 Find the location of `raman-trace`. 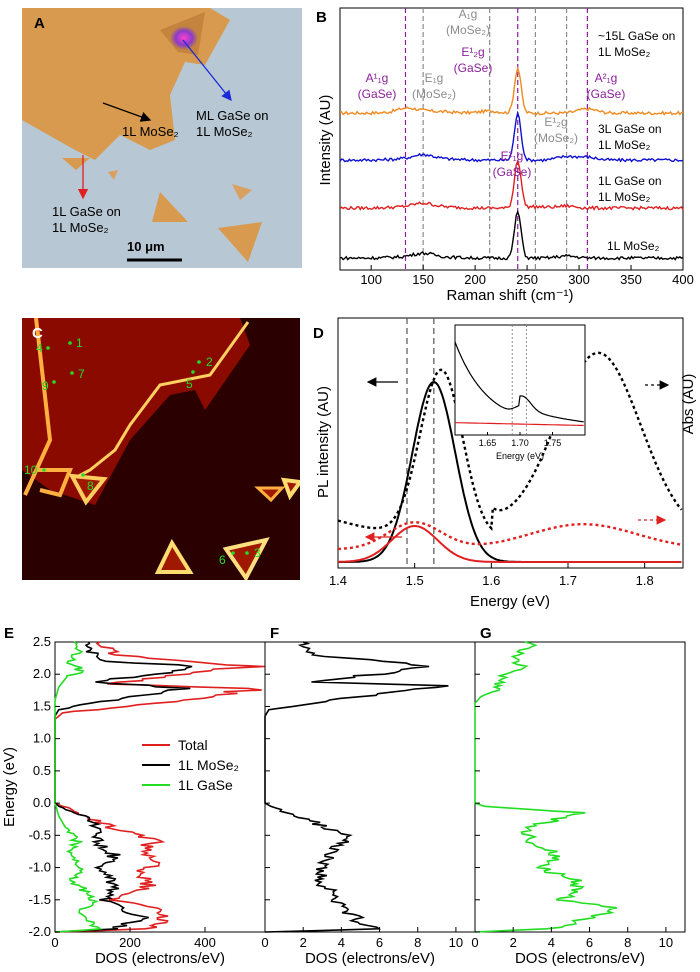

raman-trace is located at coordinates (511, 185).